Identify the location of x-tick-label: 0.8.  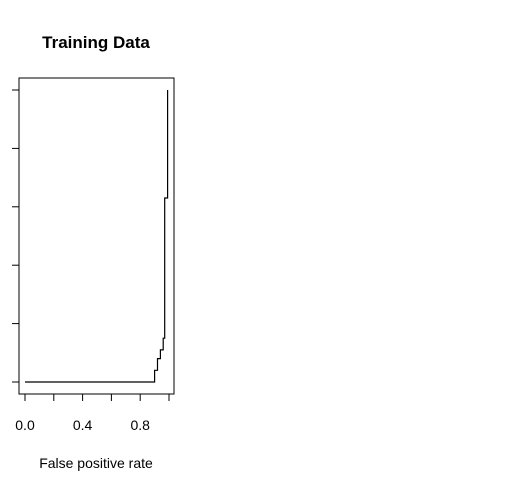
(140, 425).